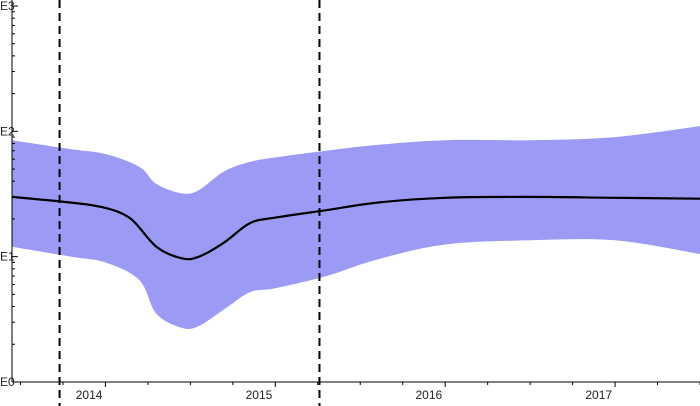  I want to click on x-tick-label-0: 2014, so click(89, 395).